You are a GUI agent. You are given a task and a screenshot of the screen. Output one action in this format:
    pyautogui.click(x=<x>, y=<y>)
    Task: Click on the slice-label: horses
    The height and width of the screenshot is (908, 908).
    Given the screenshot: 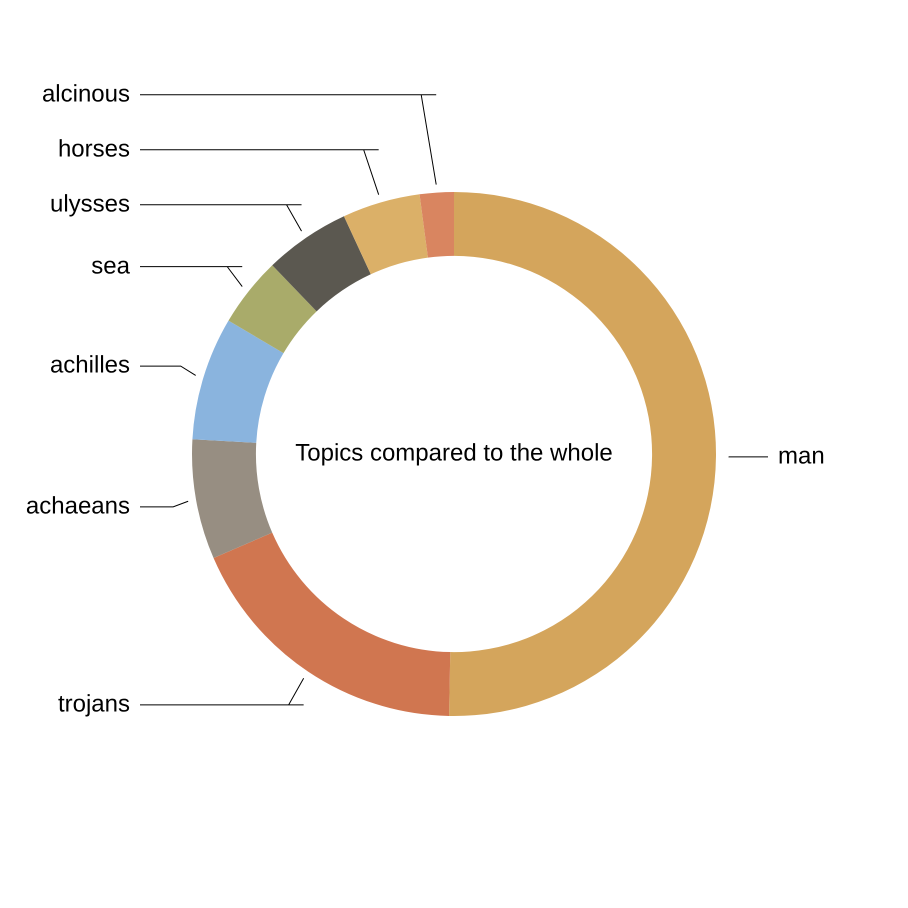 What is the action you would take?
    pyautogui.click(x=94, y=148)
    